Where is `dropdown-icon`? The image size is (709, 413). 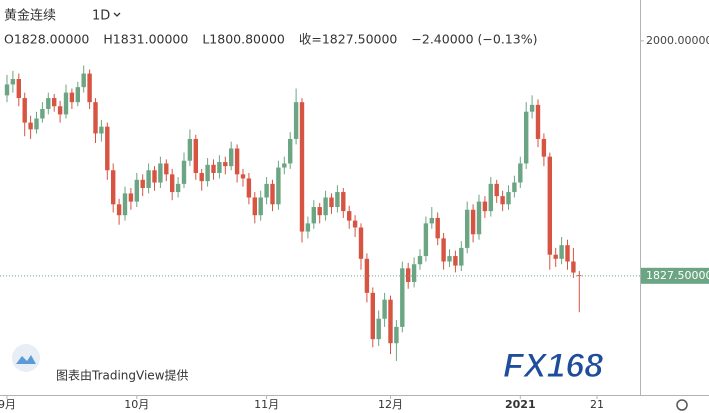
dropdown-icon is located at coordinates (117, 14).